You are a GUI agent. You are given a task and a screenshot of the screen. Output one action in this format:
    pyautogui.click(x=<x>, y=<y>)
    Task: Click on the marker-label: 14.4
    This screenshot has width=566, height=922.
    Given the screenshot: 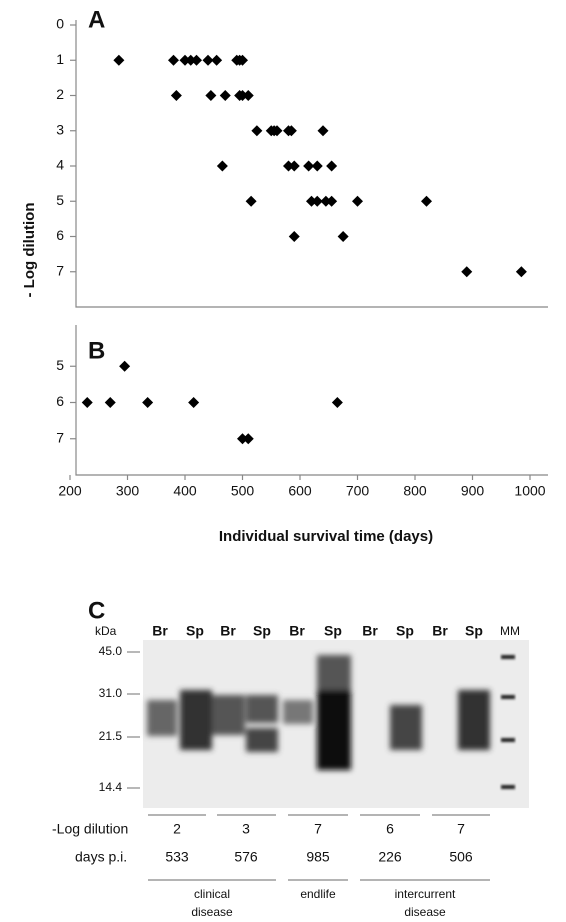 What is the action you would take?
    pyautogui.click(x=111, y=787)
    